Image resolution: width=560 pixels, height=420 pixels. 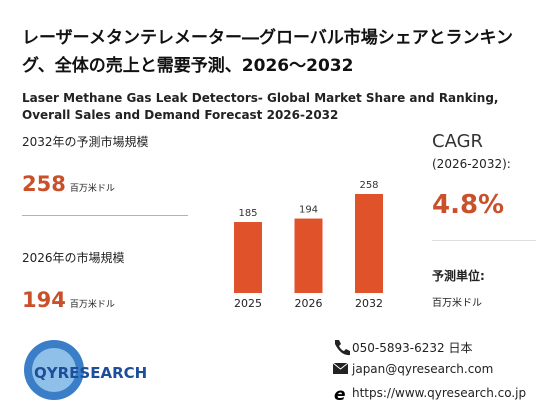 What do you see at coordinates (471, 164) in the screenshot?
I see `cagr-period: (2026-2032):` at bounding box center [471, 164].